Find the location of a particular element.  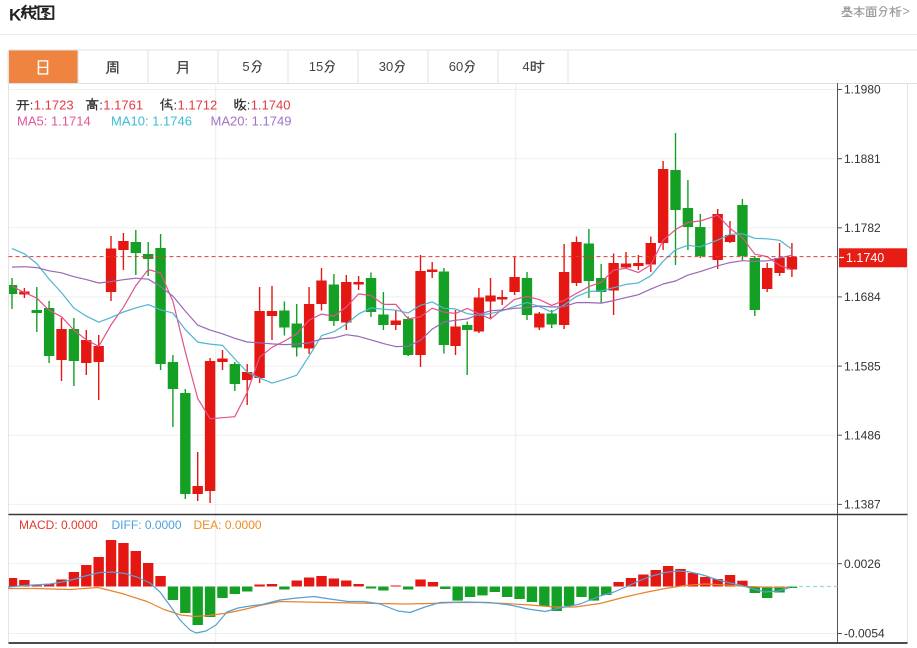

svg-text: 60 is located at coordinates (456, 66).